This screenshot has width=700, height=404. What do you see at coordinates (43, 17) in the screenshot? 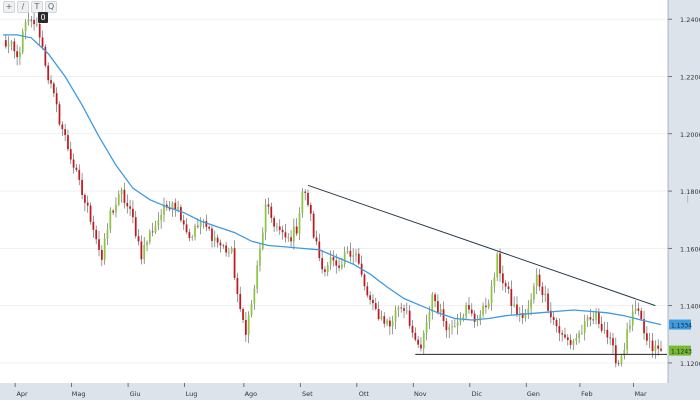
I see `indicator-count-badge: 0` at bounding box center [43, 17].